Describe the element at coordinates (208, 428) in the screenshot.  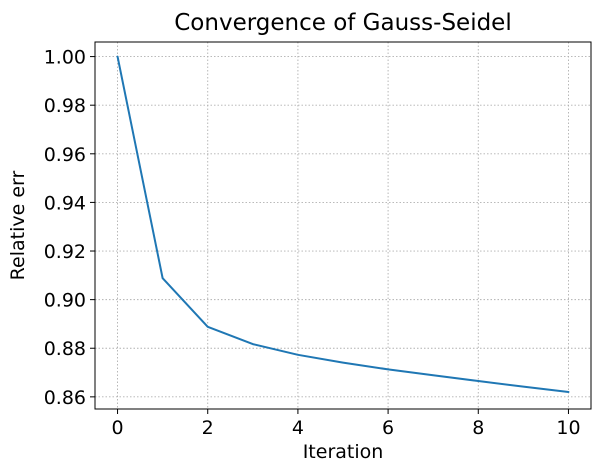
I see `x-tick-label: 2` at that location.